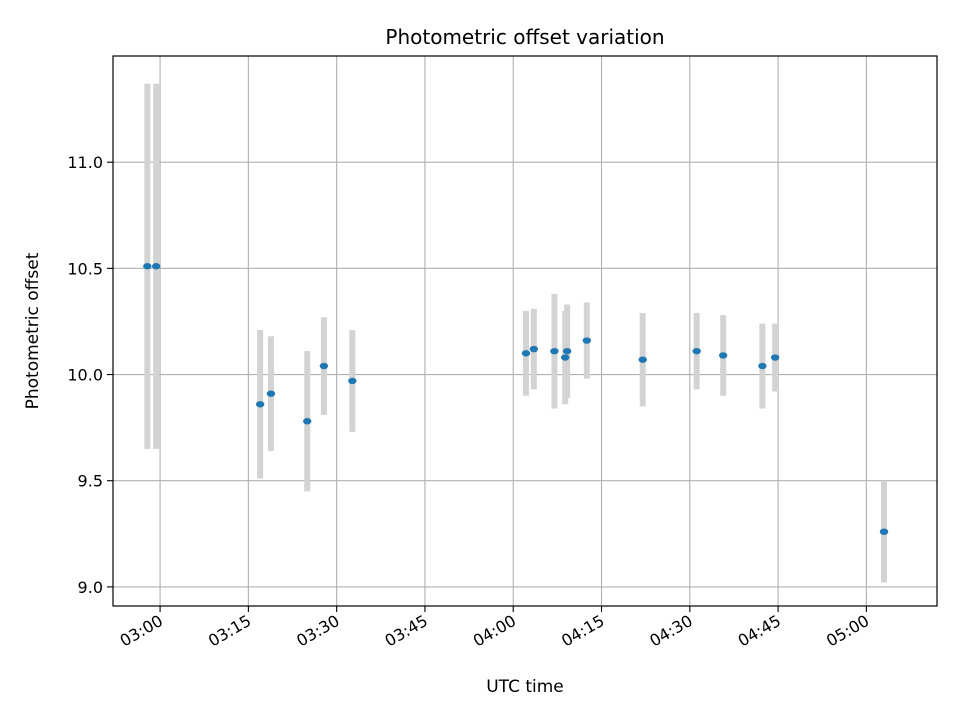 Image resolution: width=960 pixels, height=720 pixels. I want to click on y-axis: 9.0 9.5 10.0 10.5 11.0, so click(90, 375).